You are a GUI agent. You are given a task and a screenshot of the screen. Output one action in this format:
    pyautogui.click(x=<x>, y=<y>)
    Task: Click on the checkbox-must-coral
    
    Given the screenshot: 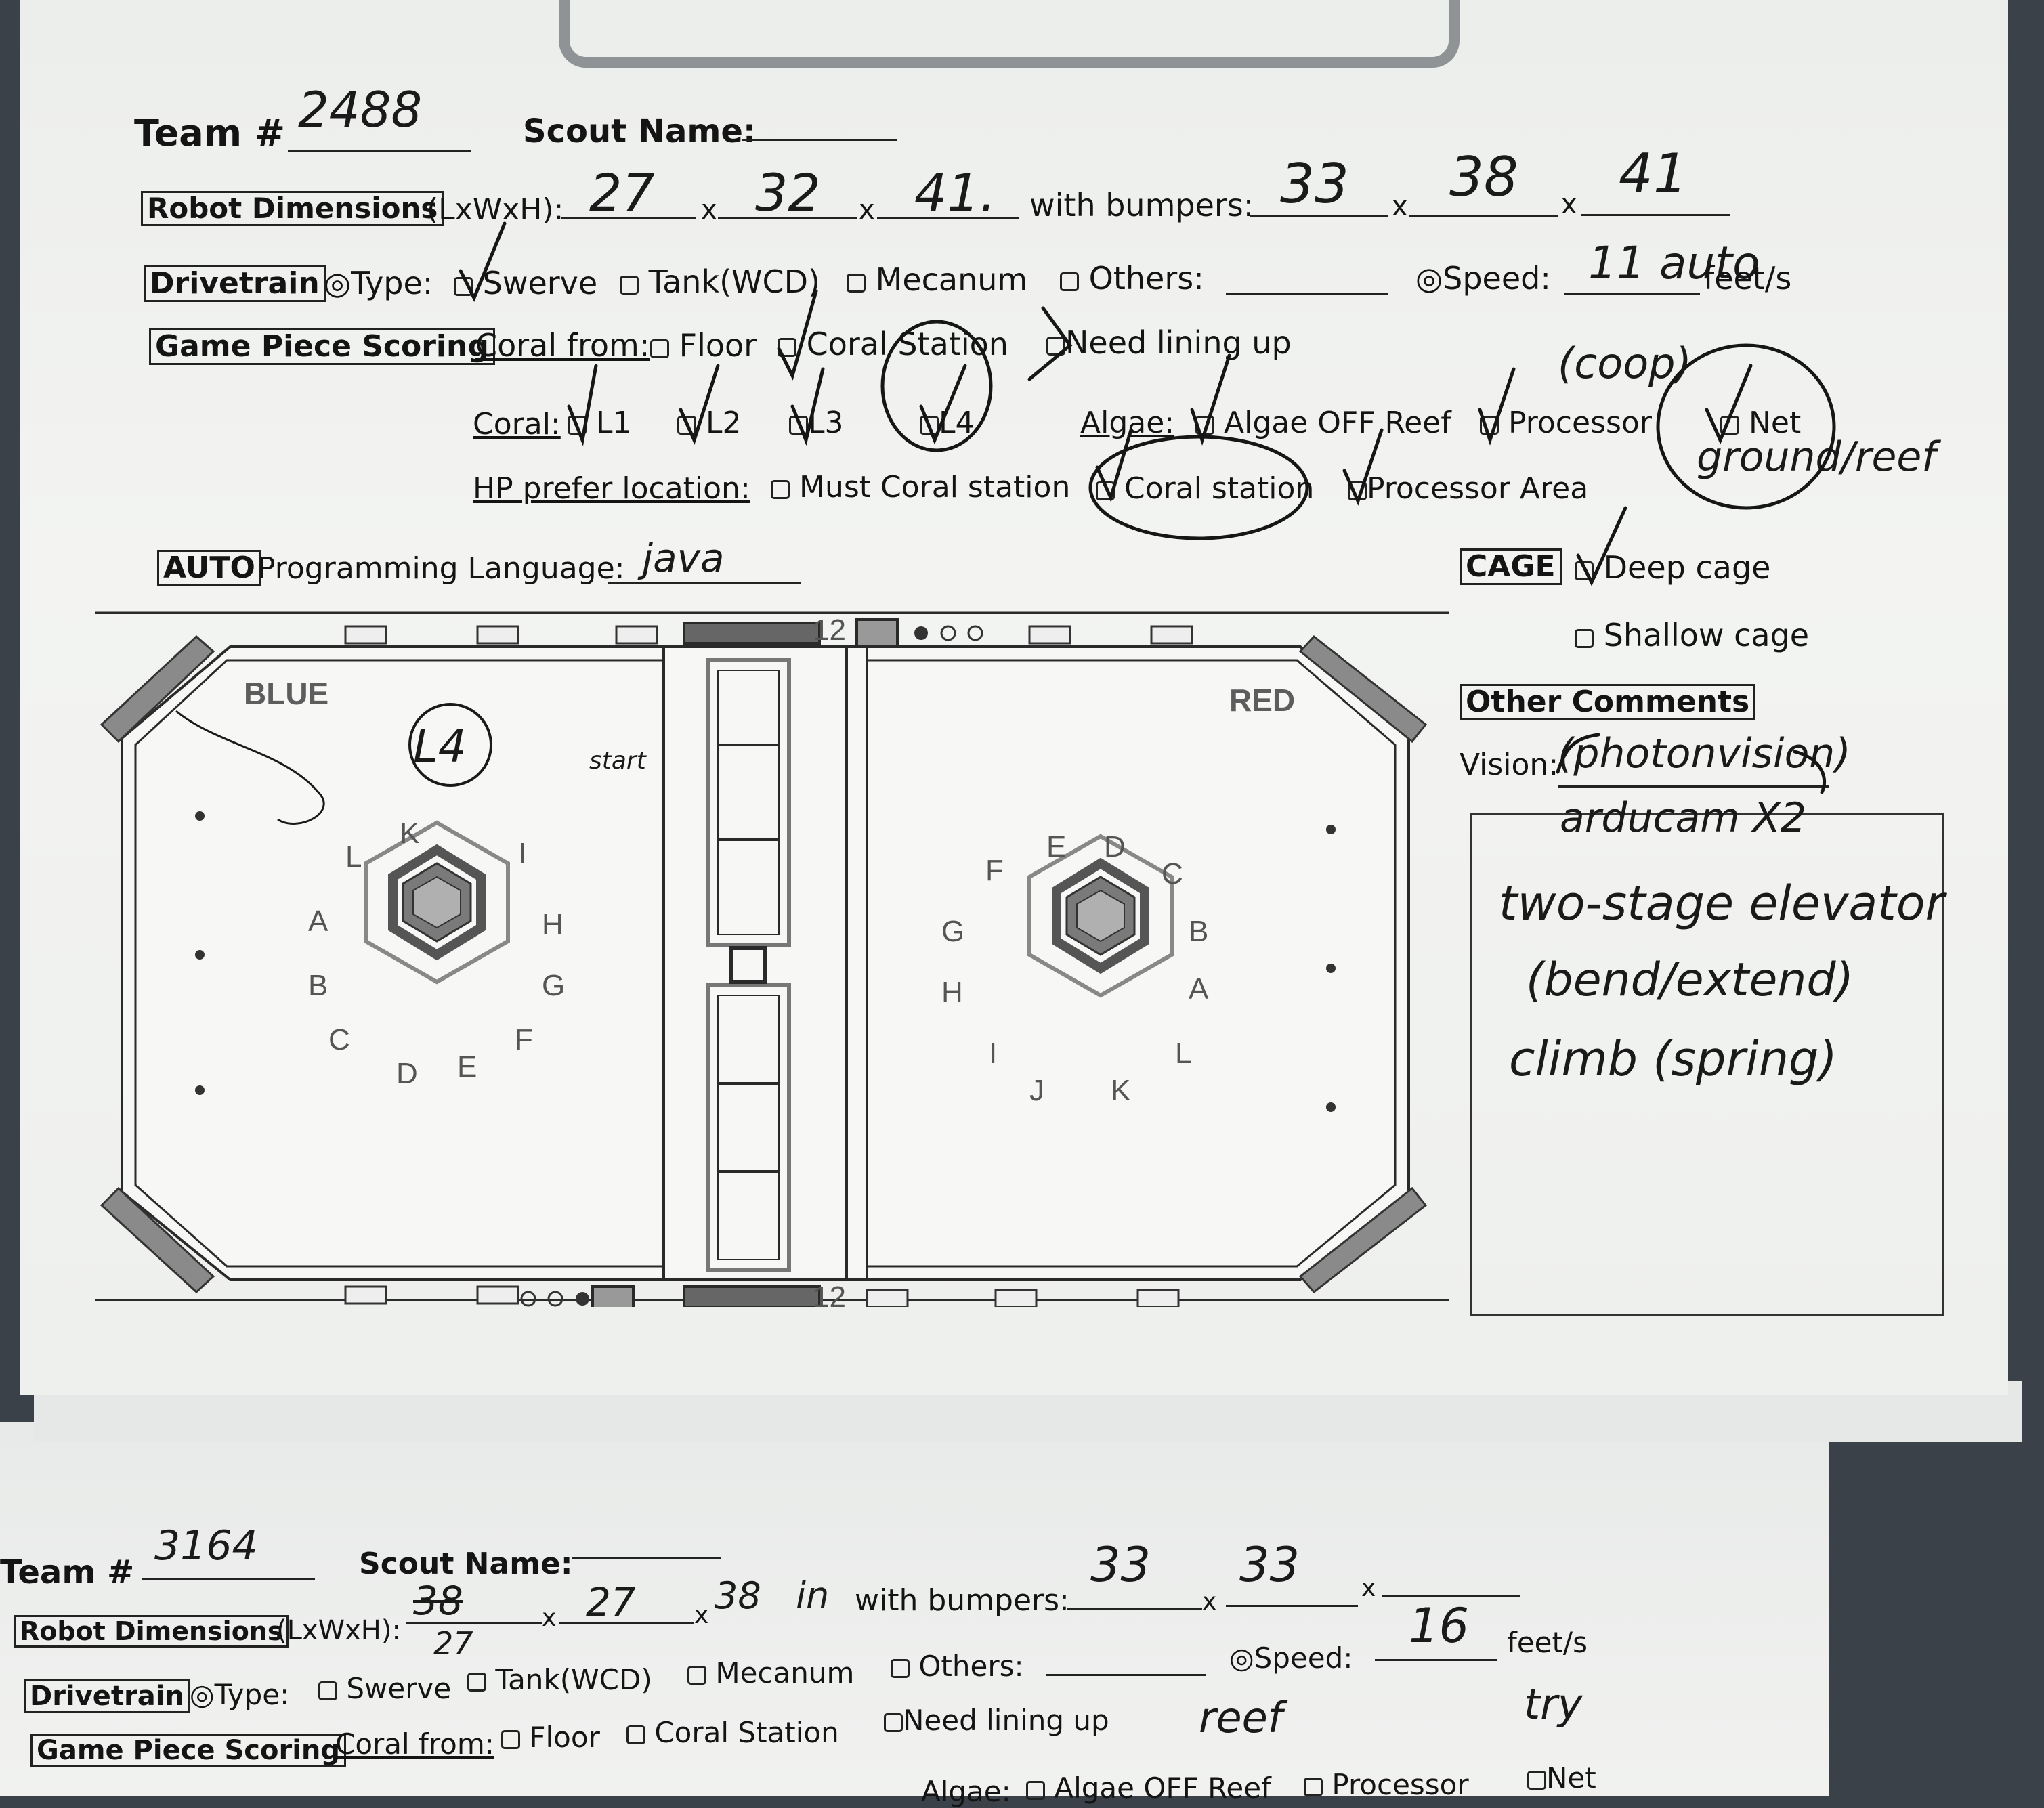 What is the action you would take?
    pyautogui.click(x=780, y=490)
    